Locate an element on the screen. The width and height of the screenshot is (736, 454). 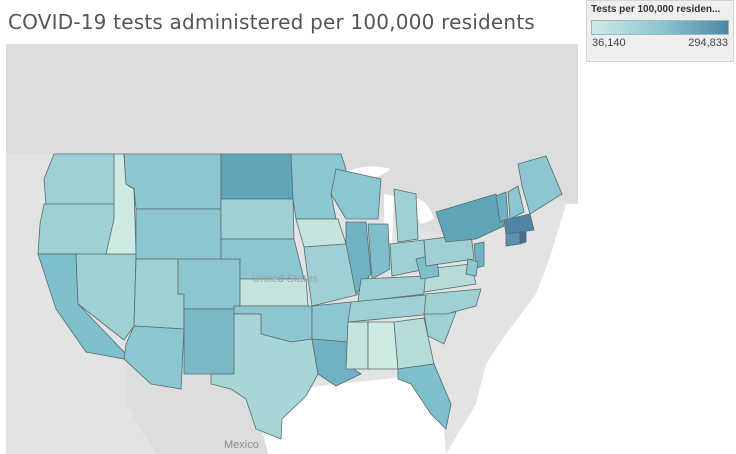
state-wisconsin is located at coordinates (356, 194).